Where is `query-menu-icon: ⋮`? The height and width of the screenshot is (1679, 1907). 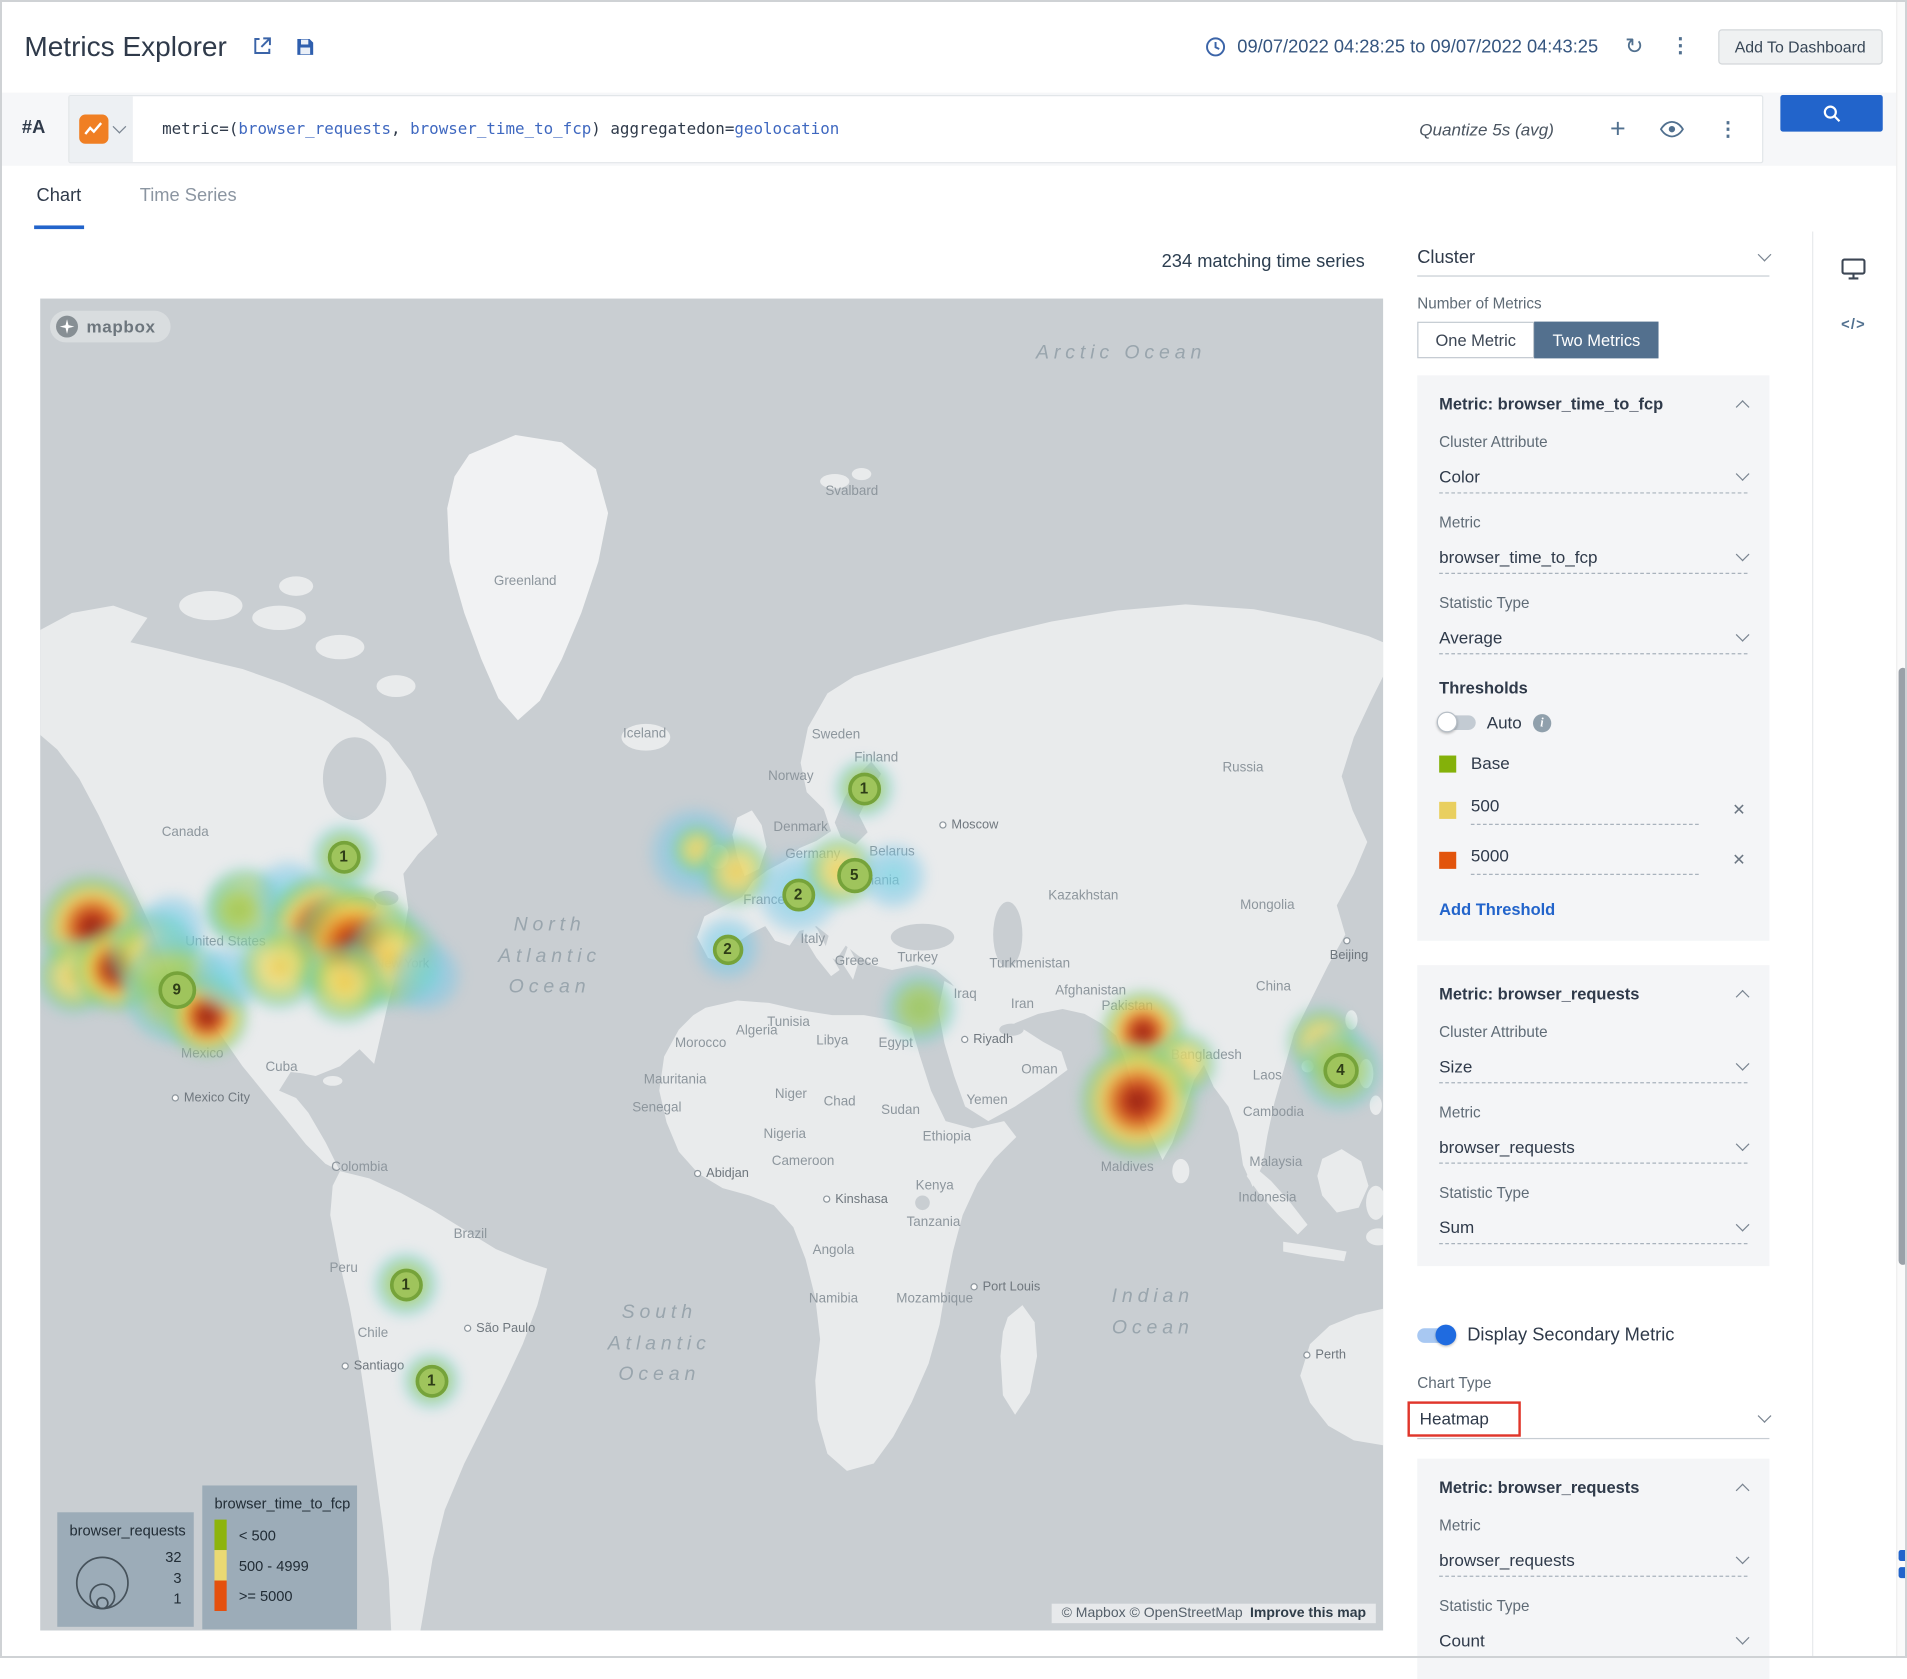
query-menu-icon: ⋮ is located at coordinates (1728, 130).